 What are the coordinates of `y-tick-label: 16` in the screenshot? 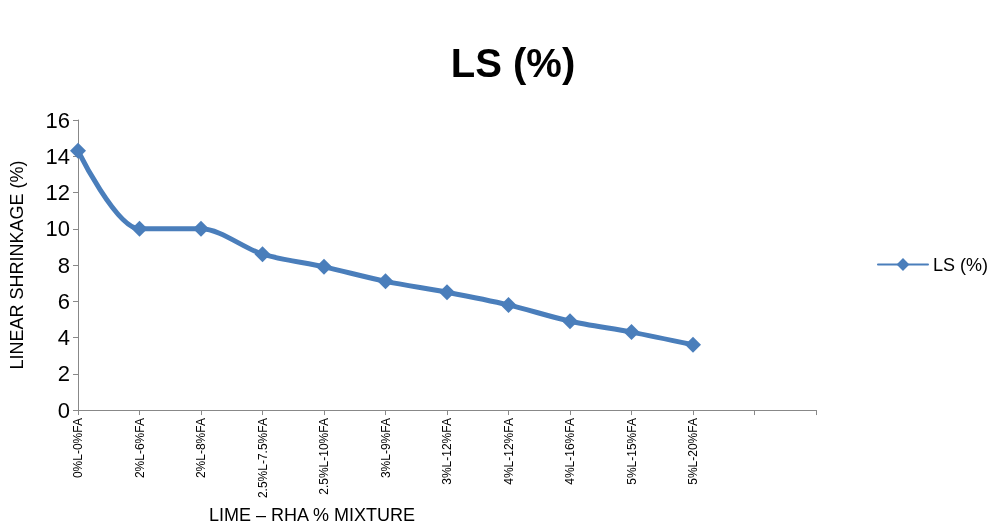 It's located at (57, 120).